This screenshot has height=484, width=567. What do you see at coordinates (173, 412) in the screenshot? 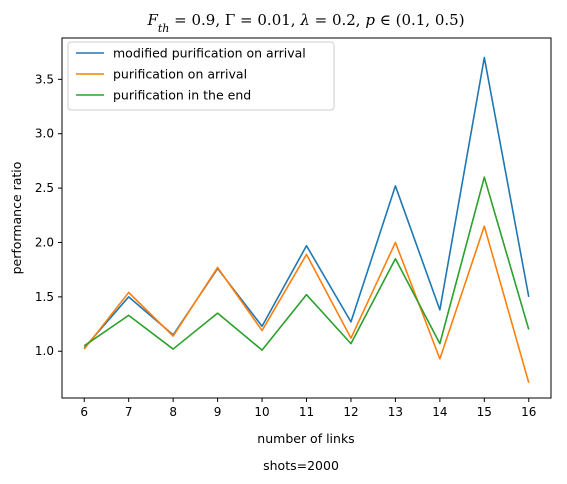
I see `x-tick-label: 8` at bounding box center [173, 412].